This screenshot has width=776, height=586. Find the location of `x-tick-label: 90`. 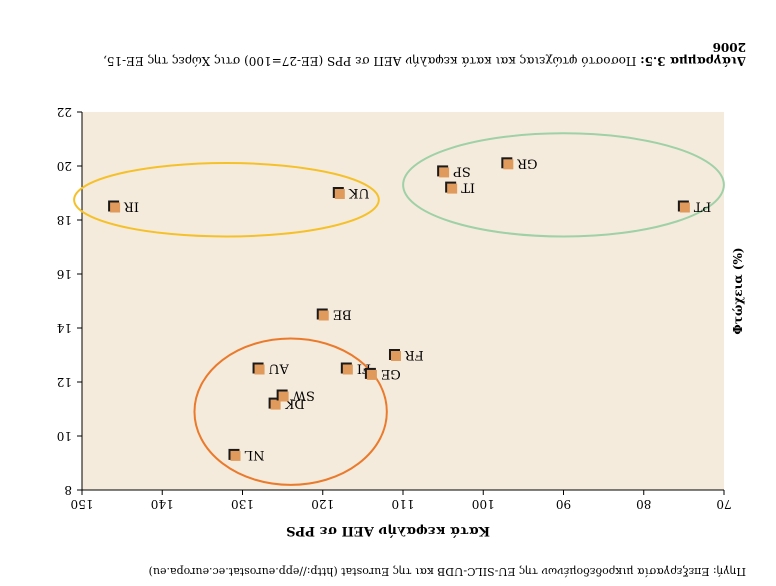

x-tick-label: 90 is located at coordinates (563, 504).